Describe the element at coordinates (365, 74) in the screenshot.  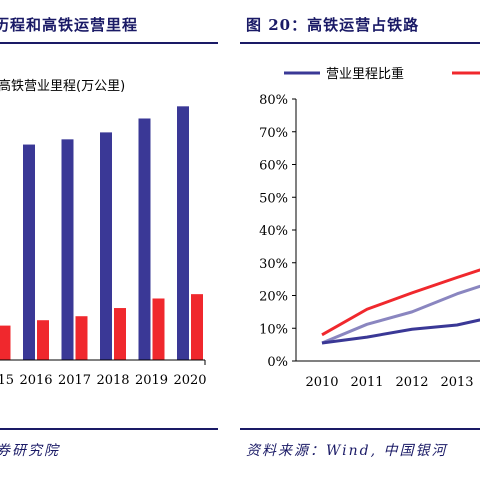
I see `legend-label-share: 营业里程比重` at that location.